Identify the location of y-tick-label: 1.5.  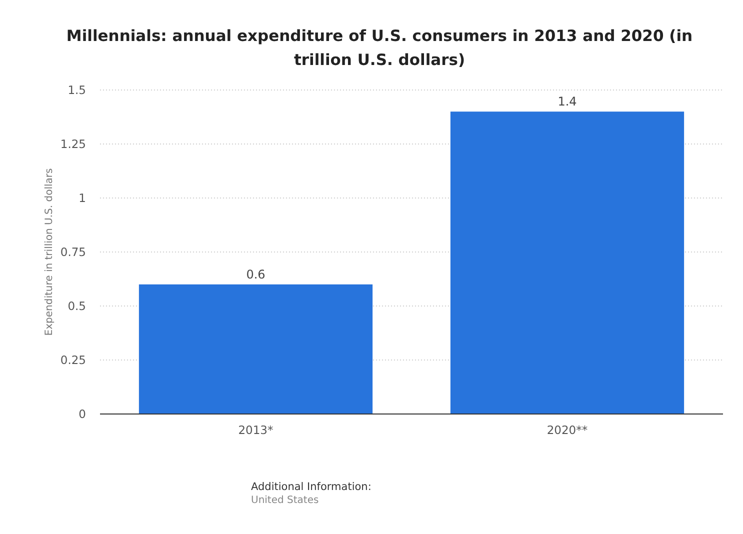
(77, 90).